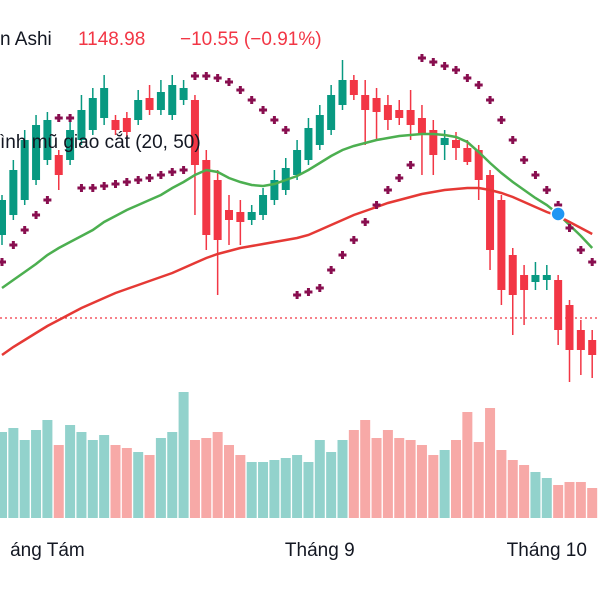  What do you see at coordinates (47, 550) in the screenshot?
I see `x-tick-label: áng Tám` at bounding box center [47, 550].